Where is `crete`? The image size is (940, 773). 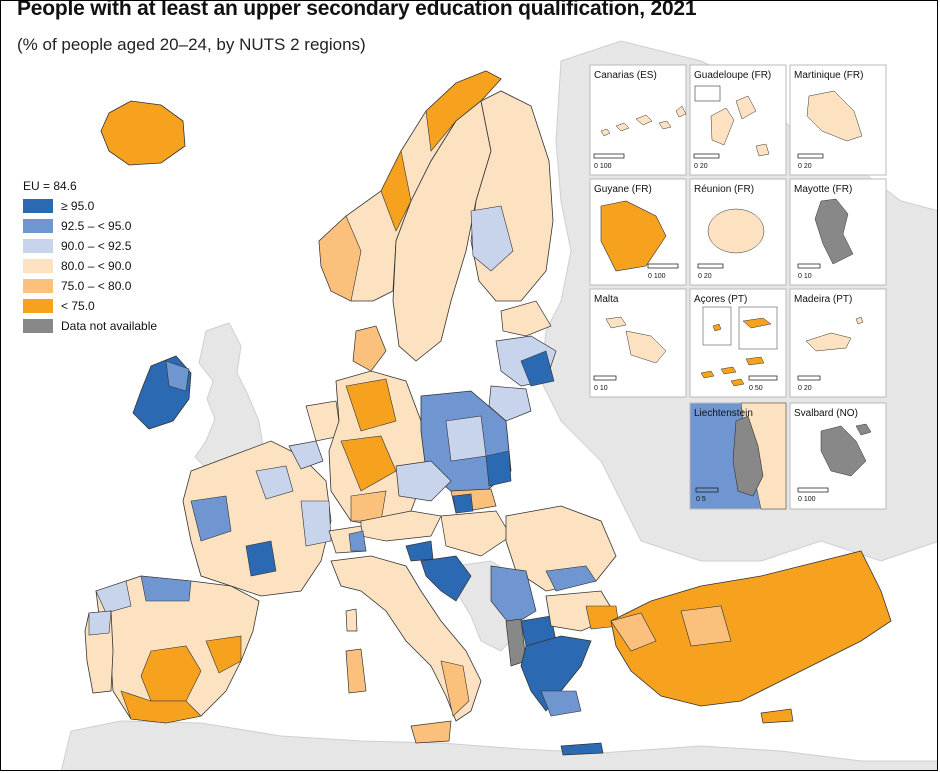 crete is located at coordinates (582, 749).